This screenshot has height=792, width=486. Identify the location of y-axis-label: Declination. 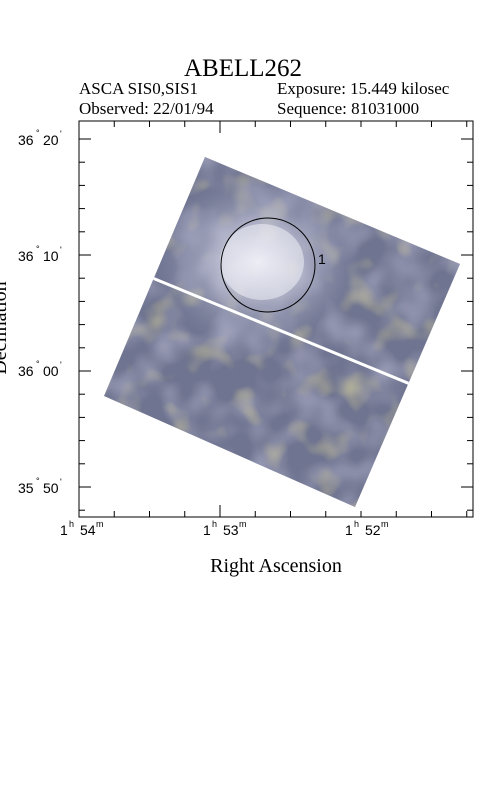
(5, 328).